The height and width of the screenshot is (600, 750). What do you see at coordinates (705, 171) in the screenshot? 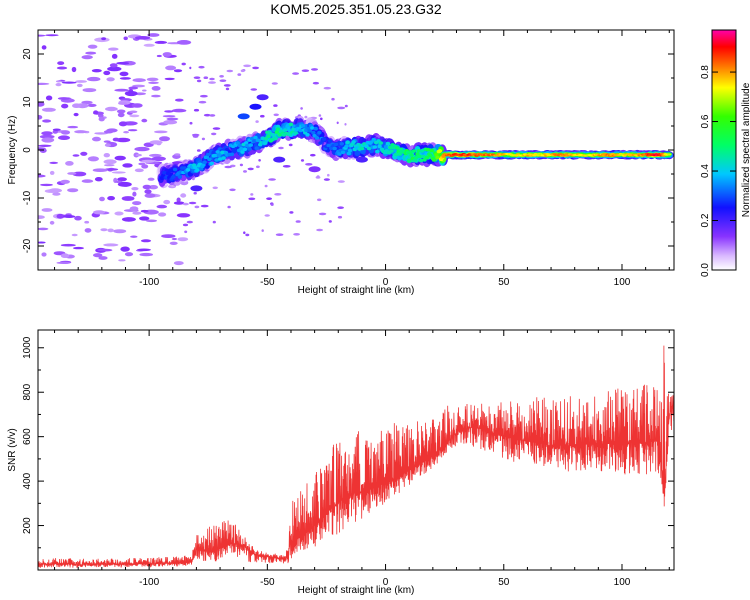
I see `colorbar-tick-label: 0.4` at bounding box center [705, 171].